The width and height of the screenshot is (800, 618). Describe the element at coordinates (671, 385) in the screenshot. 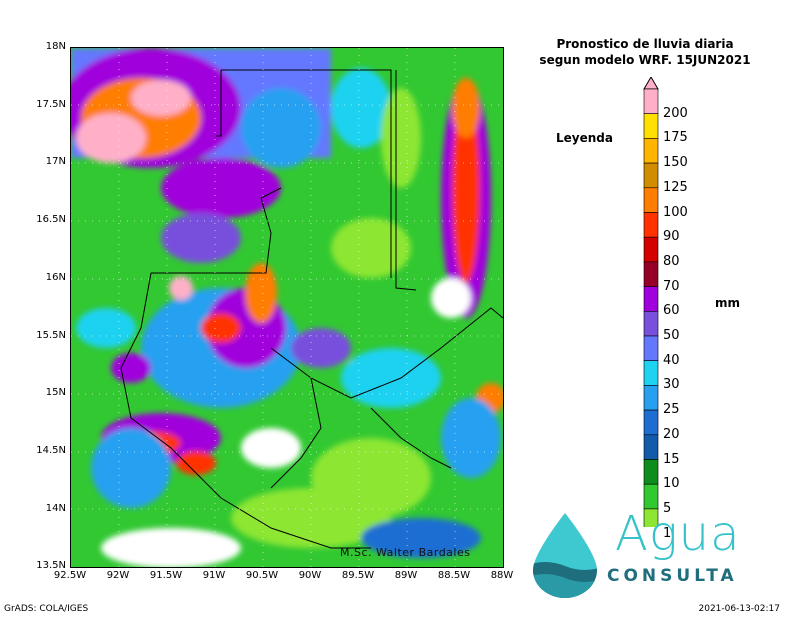

I see `colorbar-level-label: 30` at that location.